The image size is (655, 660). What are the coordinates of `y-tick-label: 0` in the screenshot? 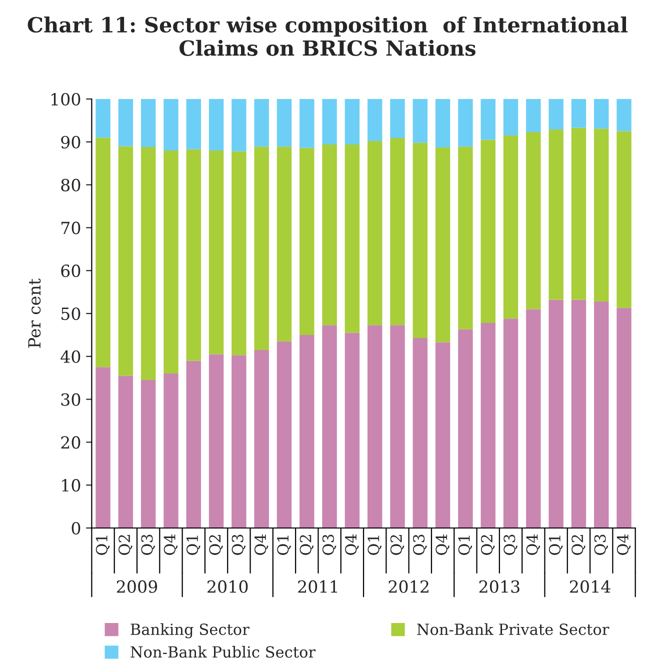 It's located at (76, 528).